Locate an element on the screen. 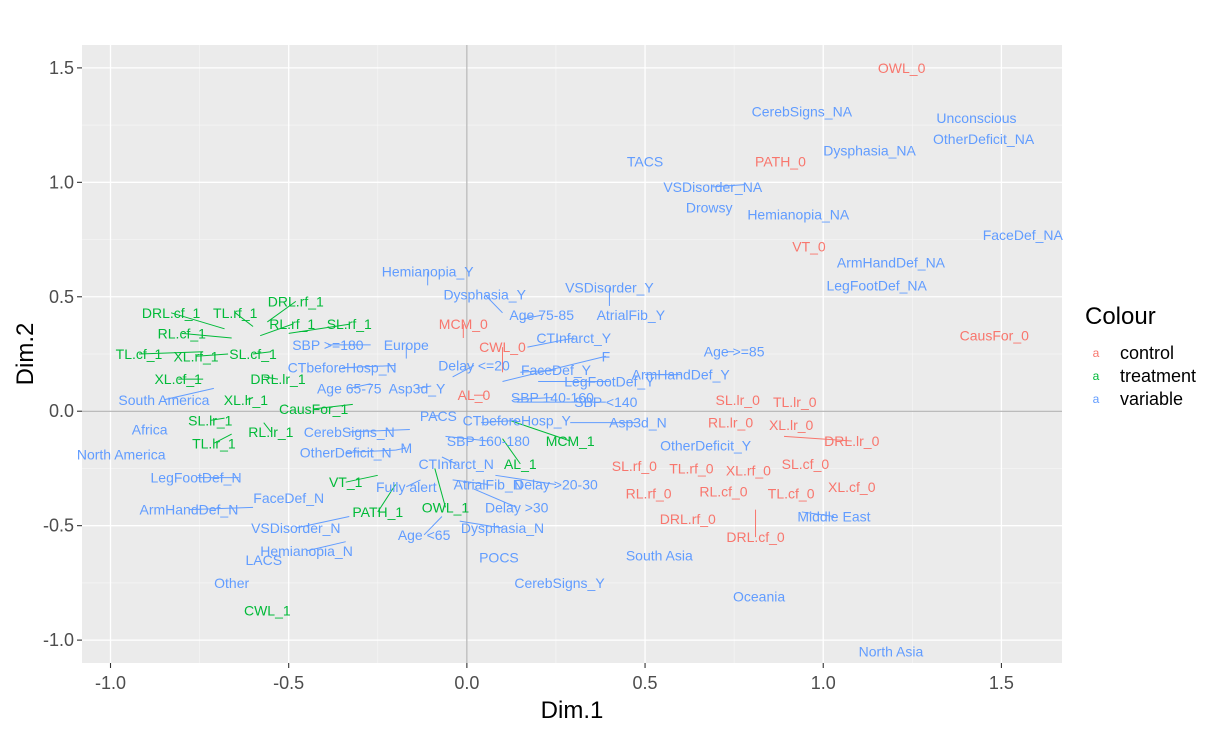 The height and width of the screenshot is (730, 1227). y-tick-label: 1.0 is located at coordinates (61, 182).